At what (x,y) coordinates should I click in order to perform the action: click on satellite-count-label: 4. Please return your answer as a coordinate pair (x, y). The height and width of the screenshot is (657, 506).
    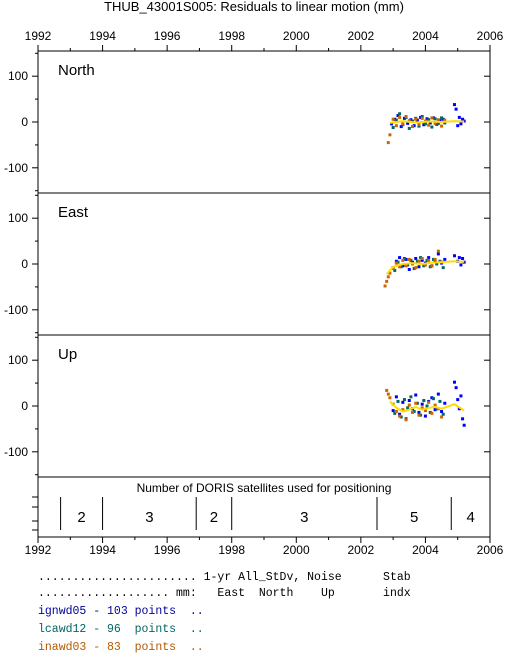
    Looking at the image, I should click on (470, 517).